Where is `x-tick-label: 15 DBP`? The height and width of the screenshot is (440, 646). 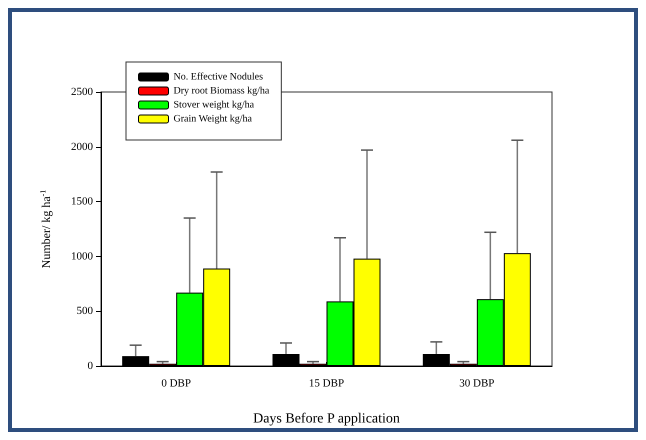 x-tick-label: 15 DBP is located at coordinates (326, 384).